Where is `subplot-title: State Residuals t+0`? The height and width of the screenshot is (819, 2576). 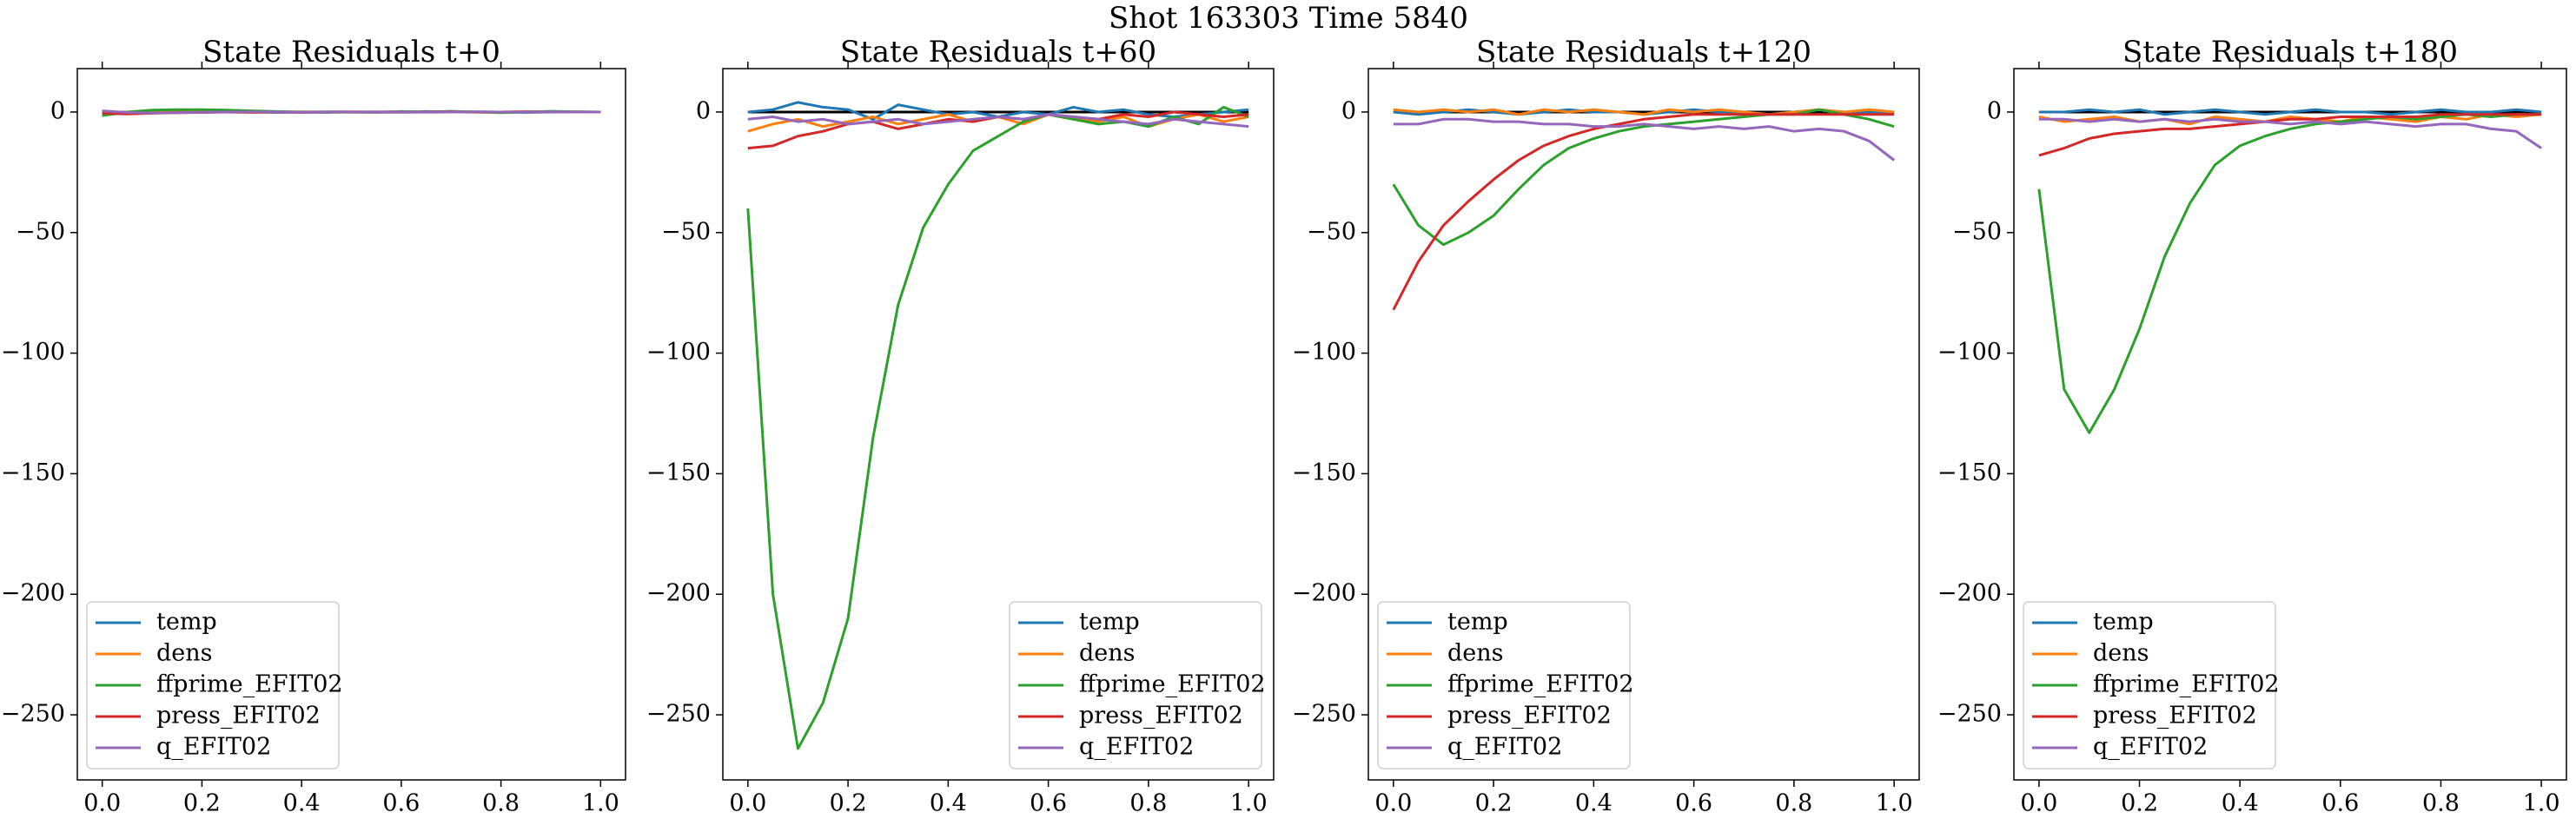 subplot-title: State Residuals t+0 is located at coordinates (351, 52).